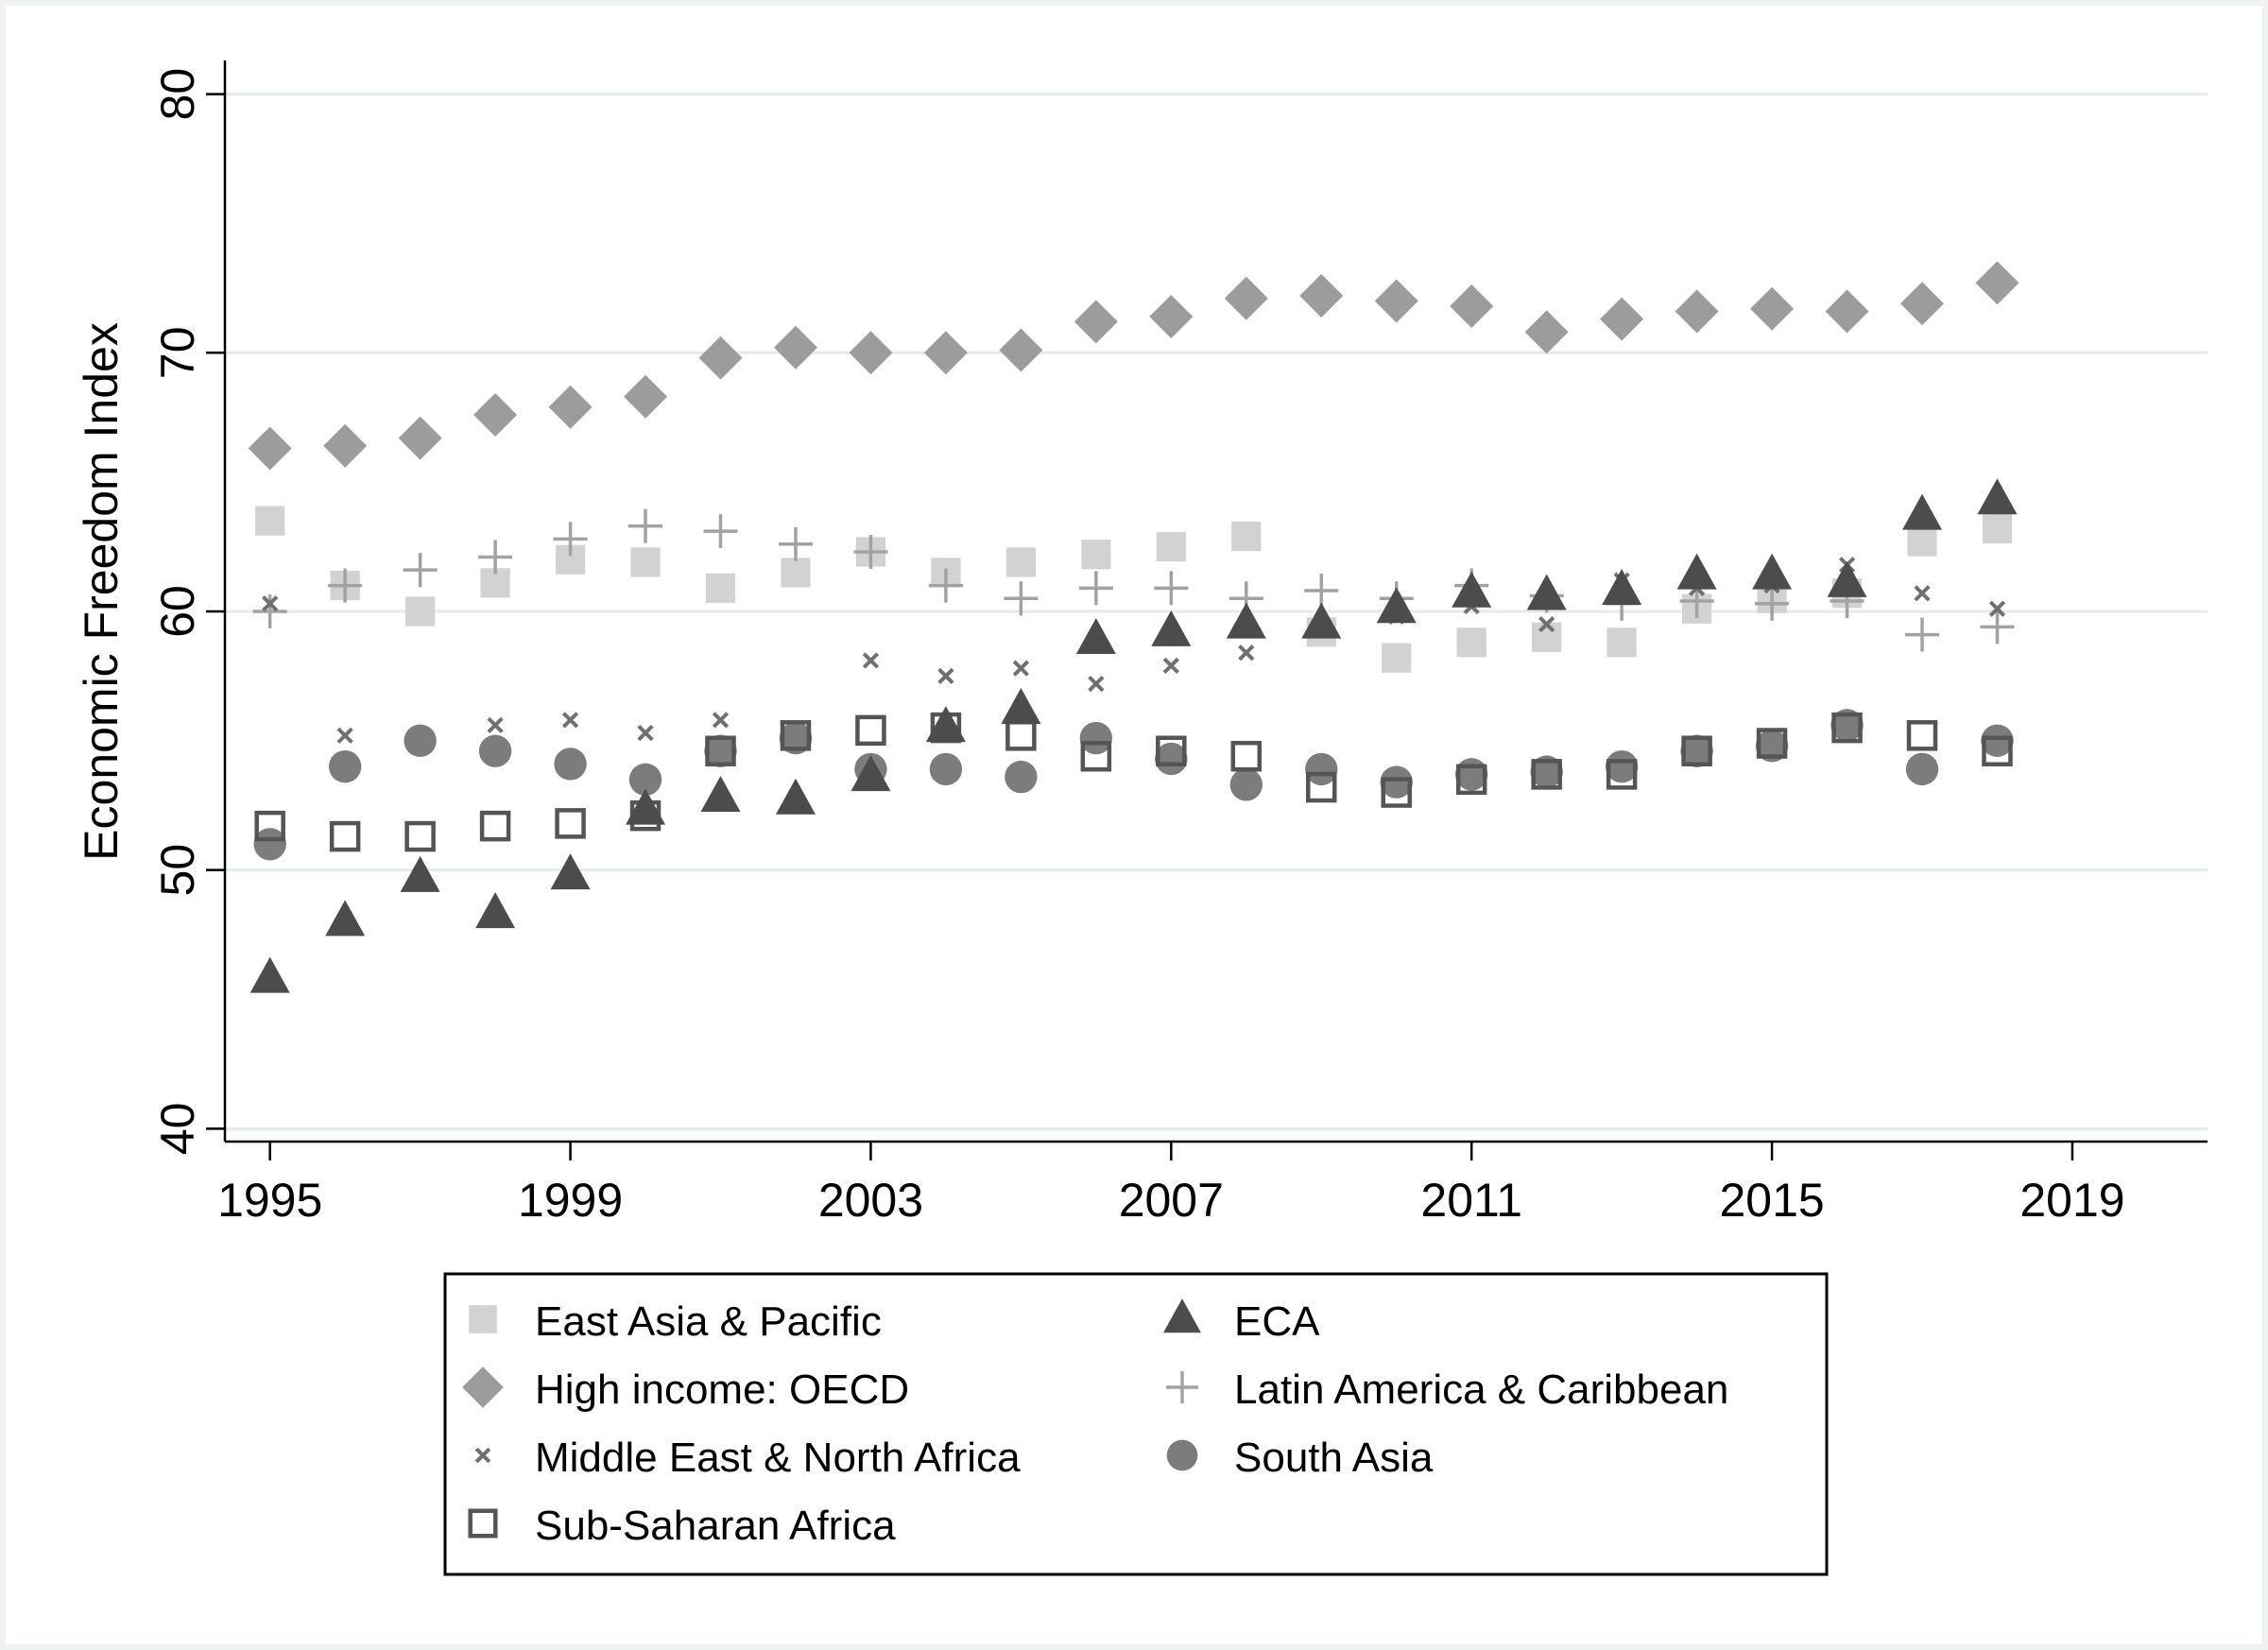 This screenshot has height=1650, width=2268. I want to click on series-latin-america-caribbean, so click(1133, 580).